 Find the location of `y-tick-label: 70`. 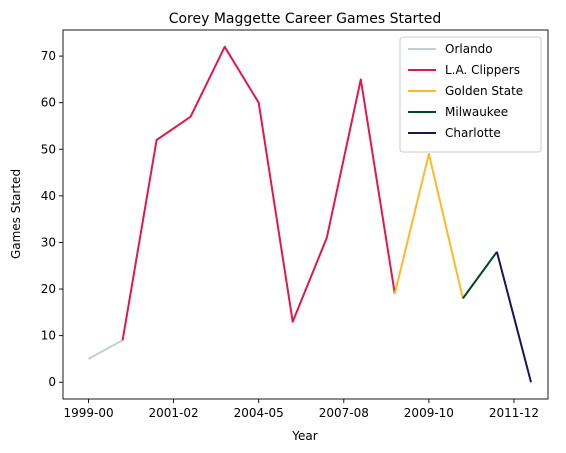

y-tick-label: 70 is located at coordinates (48, 56).